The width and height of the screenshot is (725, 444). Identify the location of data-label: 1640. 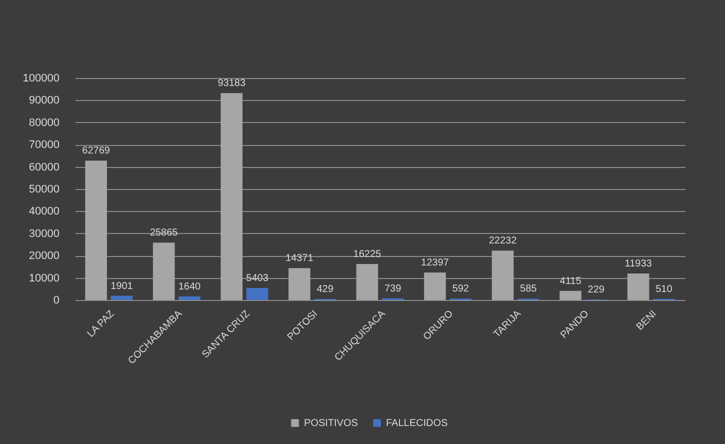
(190, 286).